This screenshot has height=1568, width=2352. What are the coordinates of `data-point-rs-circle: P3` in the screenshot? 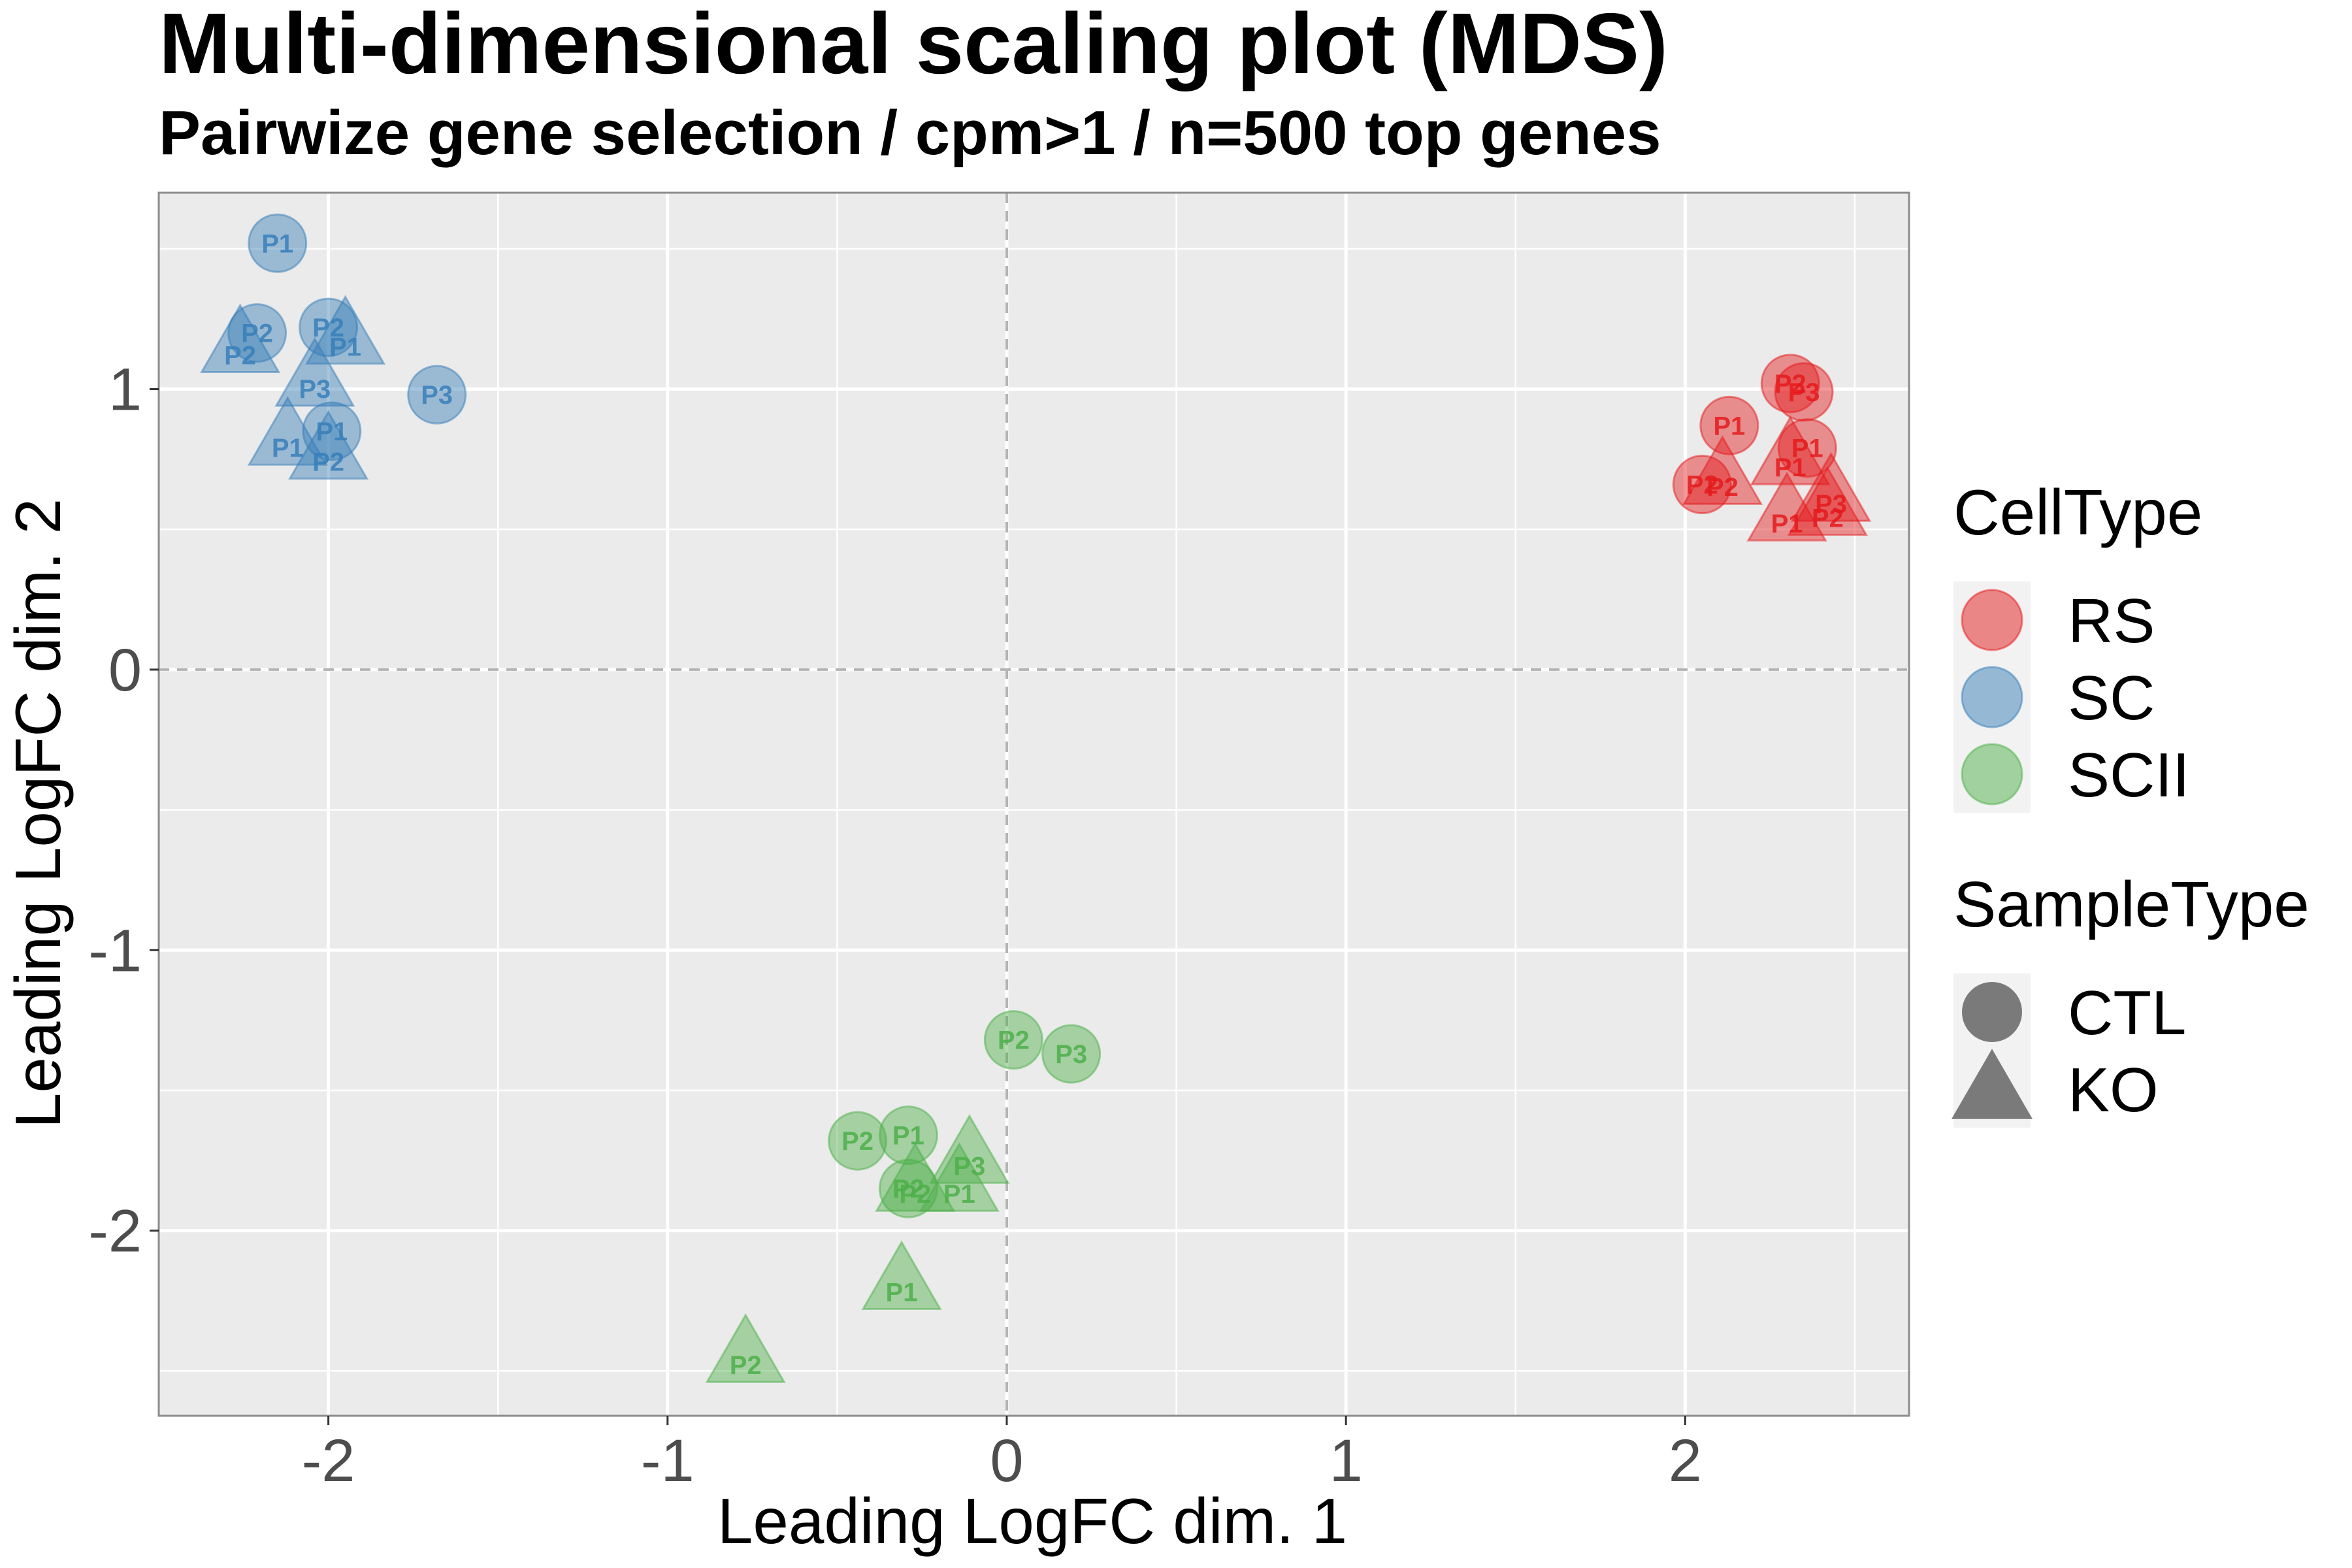 It's located at (1804, 392).